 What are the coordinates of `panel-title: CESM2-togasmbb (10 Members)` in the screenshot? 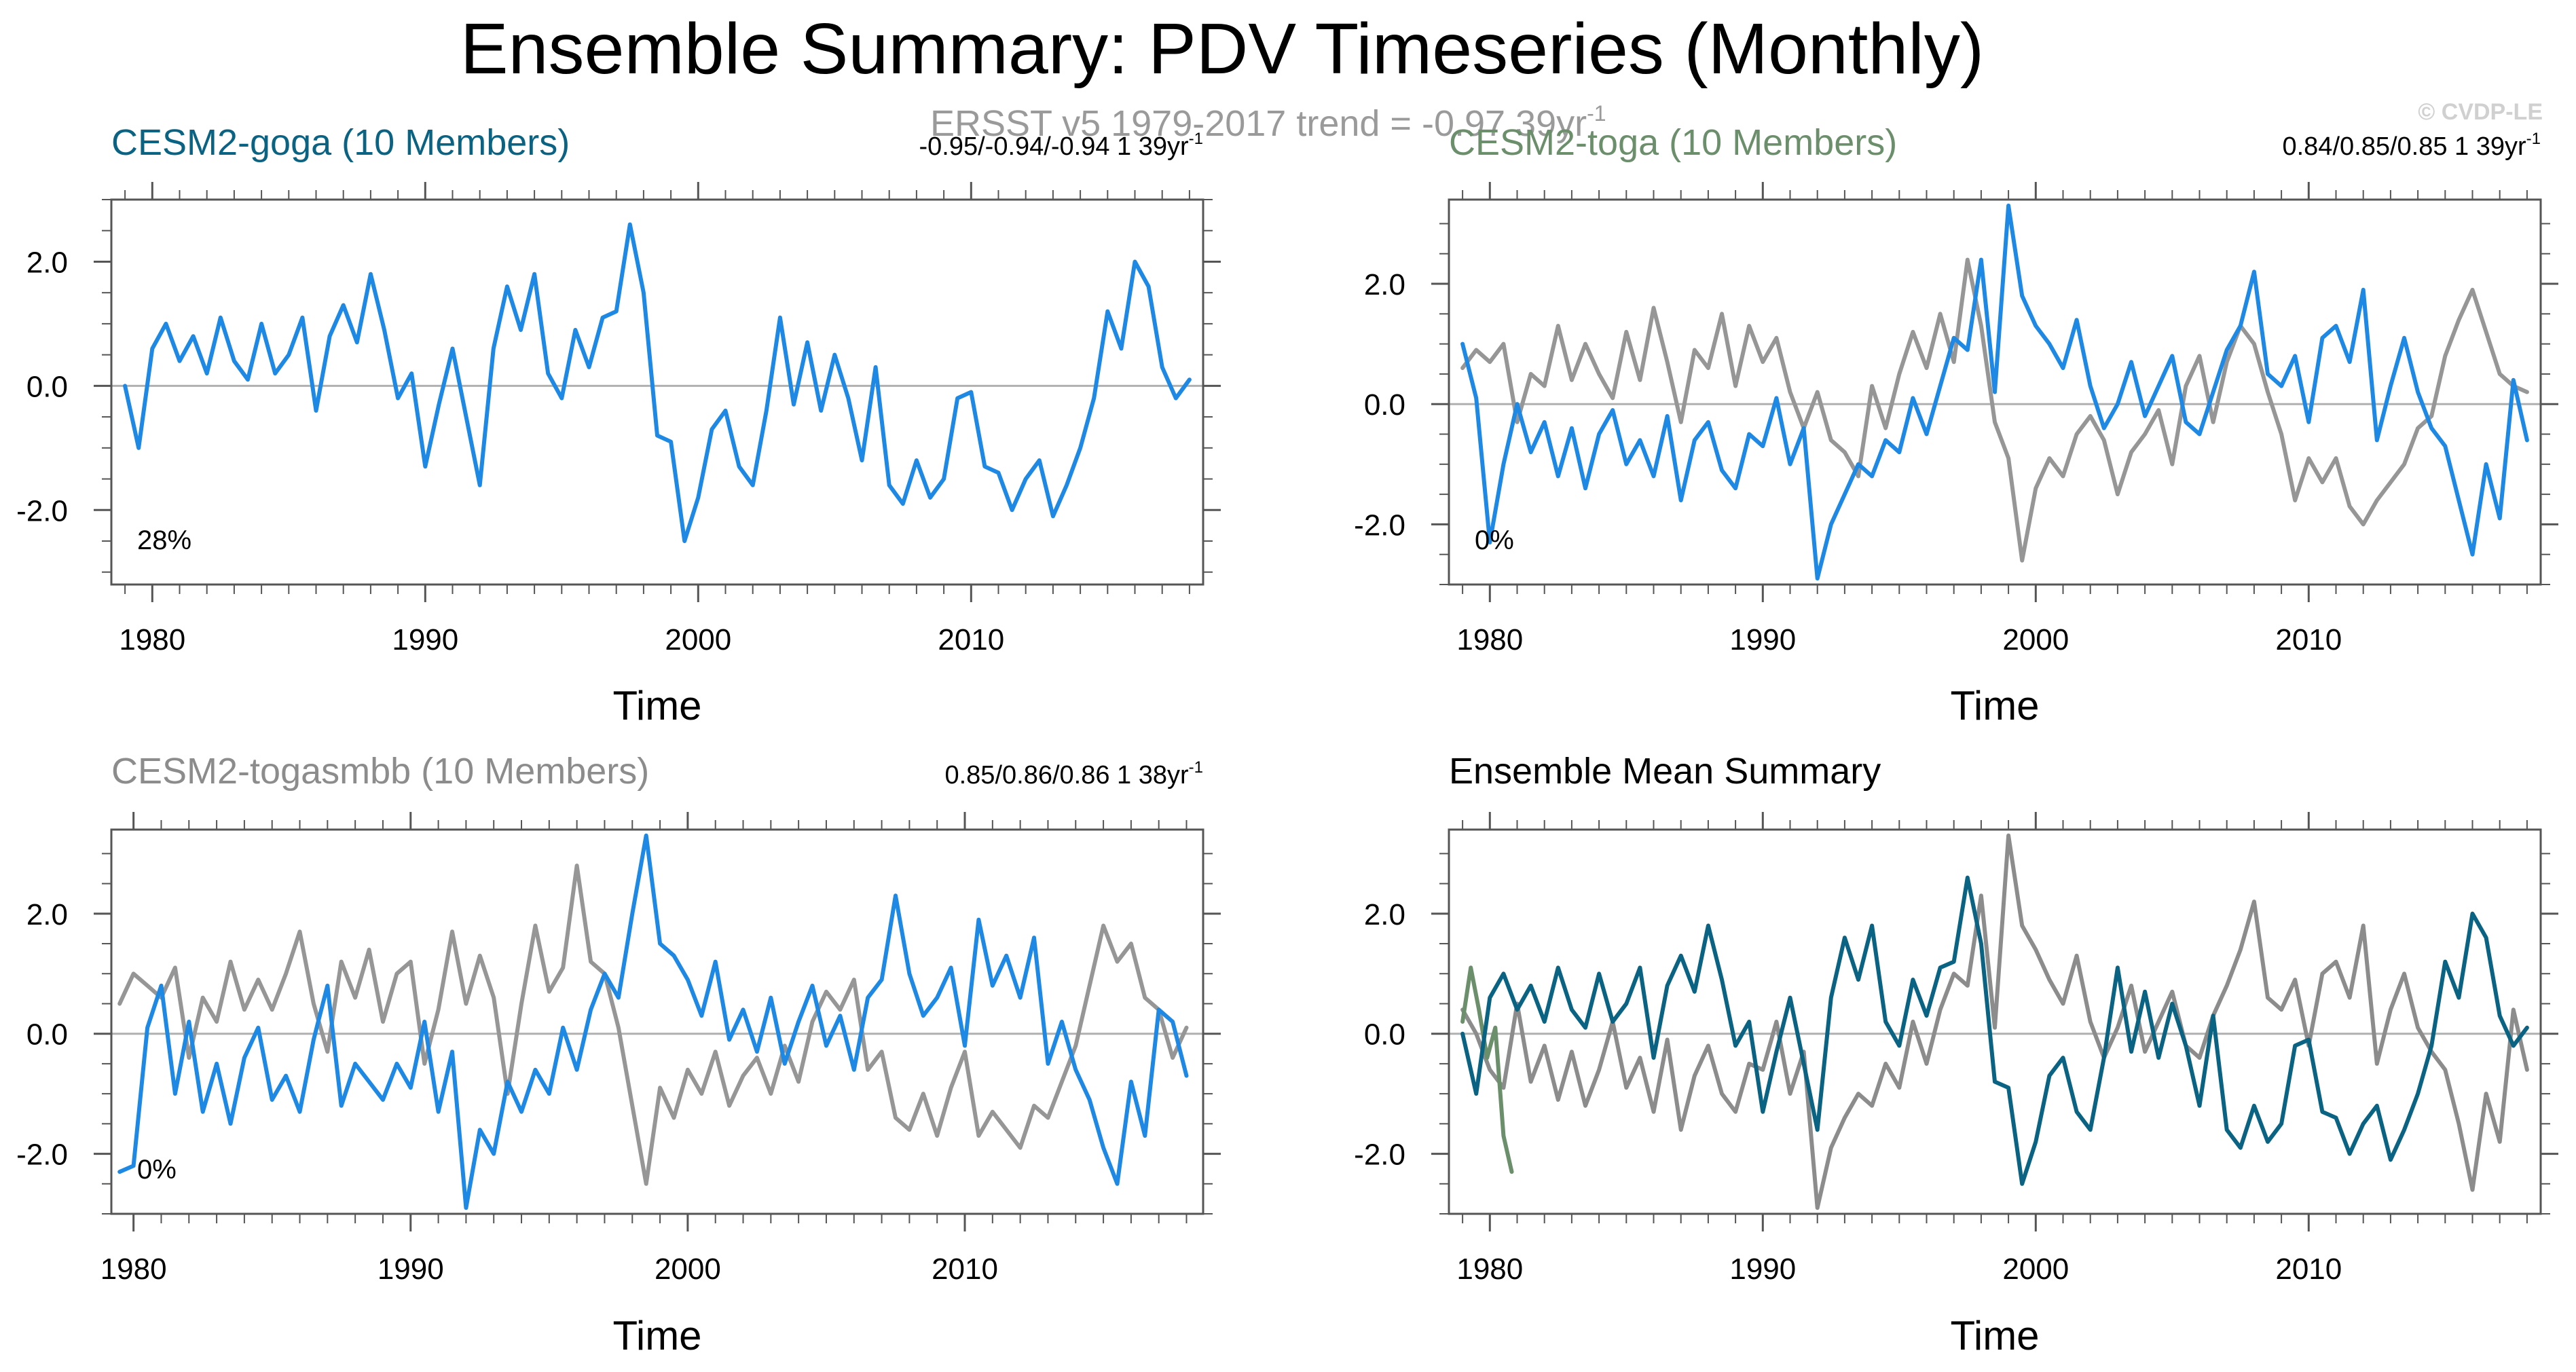 It's located at (380, 771).